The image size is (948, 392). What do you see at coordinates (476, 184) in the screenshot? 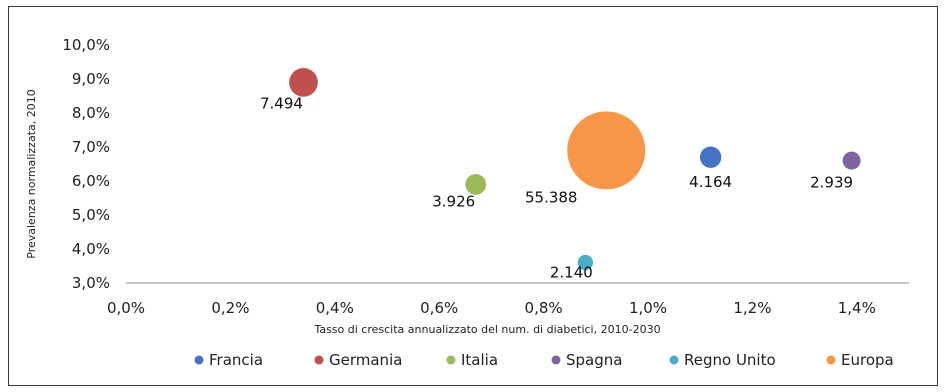
I see `bubble-italia` at bounding box center [476, 184].